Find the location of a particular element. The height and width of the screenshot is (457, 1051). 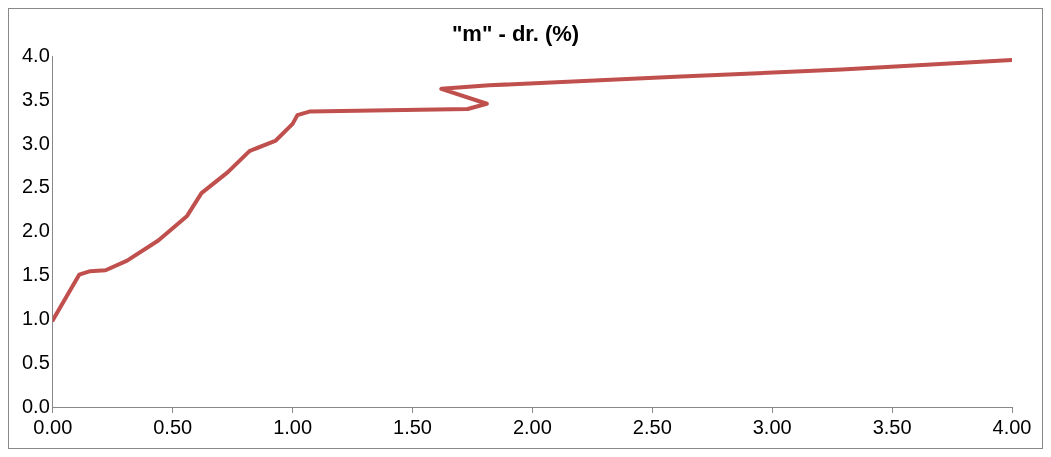

y-tick-label: 1.0 is located at coordinates (35, 317).